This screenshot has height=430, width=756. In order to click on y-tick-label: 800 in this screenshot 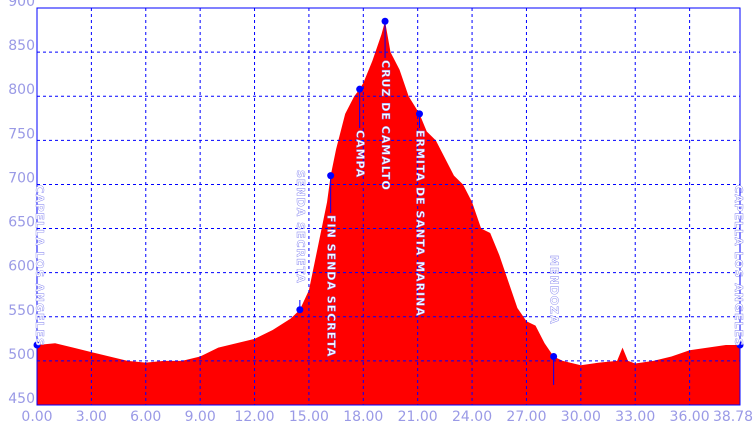, I will do `click(21, 90)`.